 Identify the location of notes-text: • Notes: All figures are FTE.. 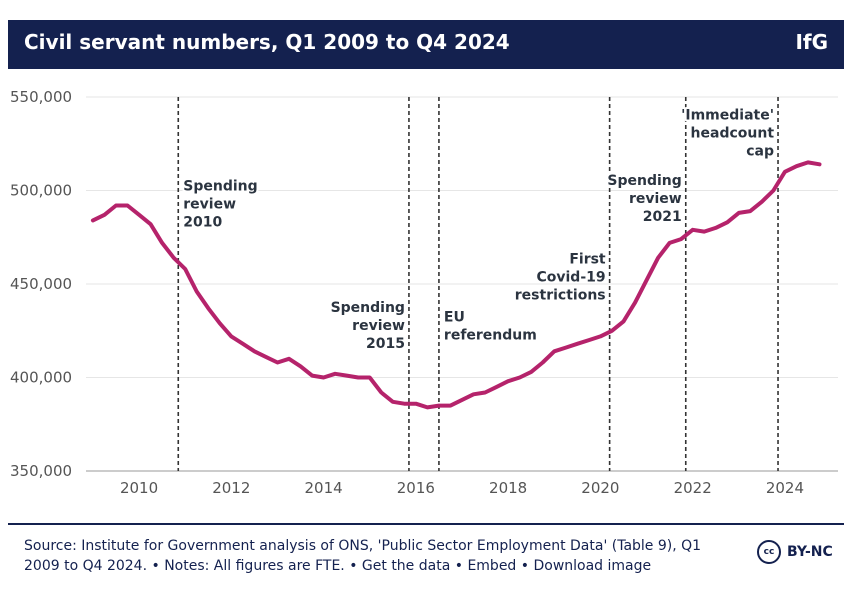
(248, 566).